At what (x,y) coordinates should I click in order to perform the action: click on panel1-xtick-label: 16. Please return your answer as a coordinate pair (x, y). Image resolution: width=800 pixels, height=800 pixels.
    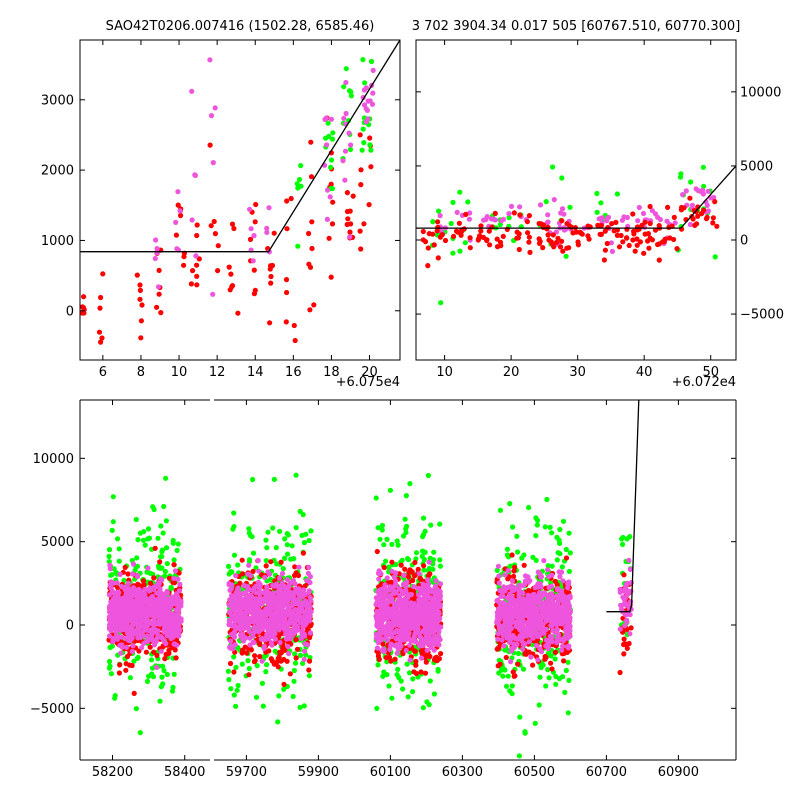
    Looking at the image, I should click on (293, 372).